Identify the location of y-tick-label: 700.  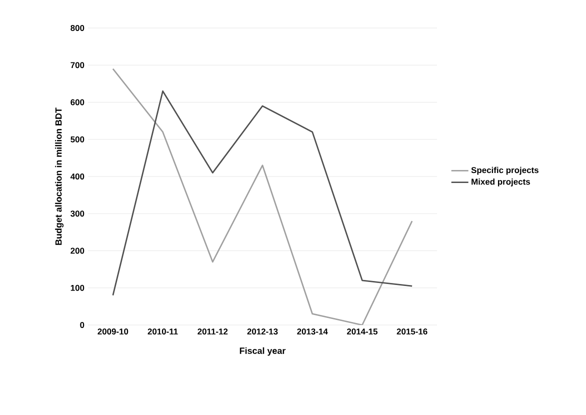
(77, 65).